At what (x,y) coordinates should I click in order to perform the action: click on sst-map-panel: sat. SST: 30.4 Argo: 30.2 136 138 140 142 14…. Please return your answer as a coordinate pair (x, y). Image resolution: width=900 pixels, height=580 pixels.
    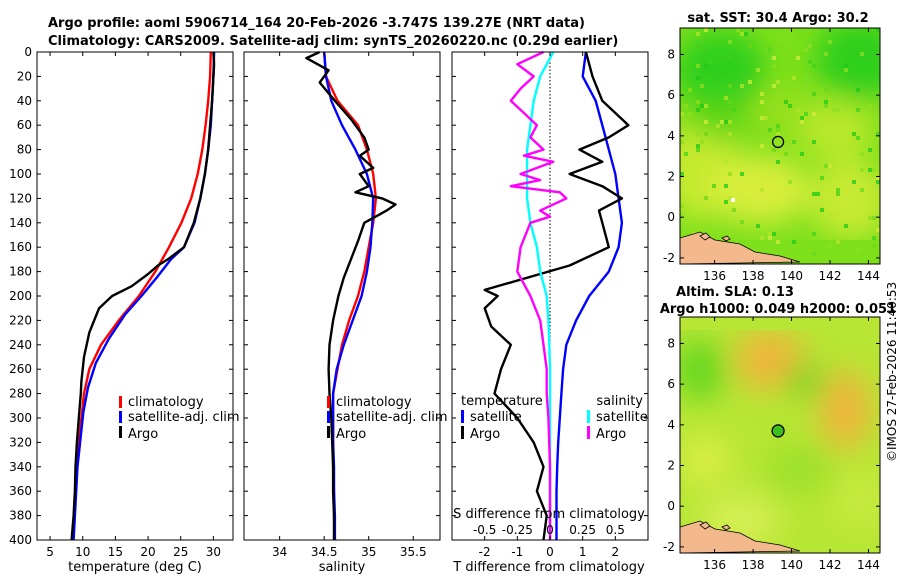
    Looking at the image, I should click on (772, 147).